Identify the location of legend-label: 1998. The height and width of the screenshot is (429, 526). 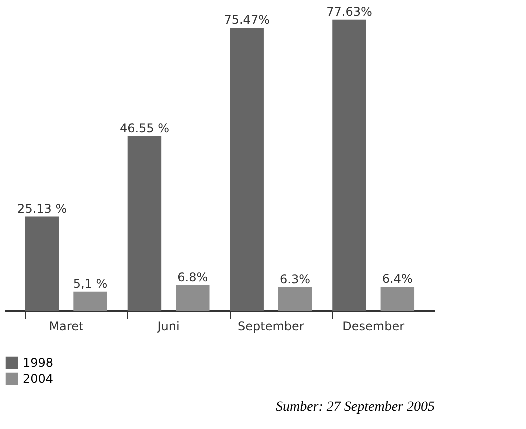
(38, 363).